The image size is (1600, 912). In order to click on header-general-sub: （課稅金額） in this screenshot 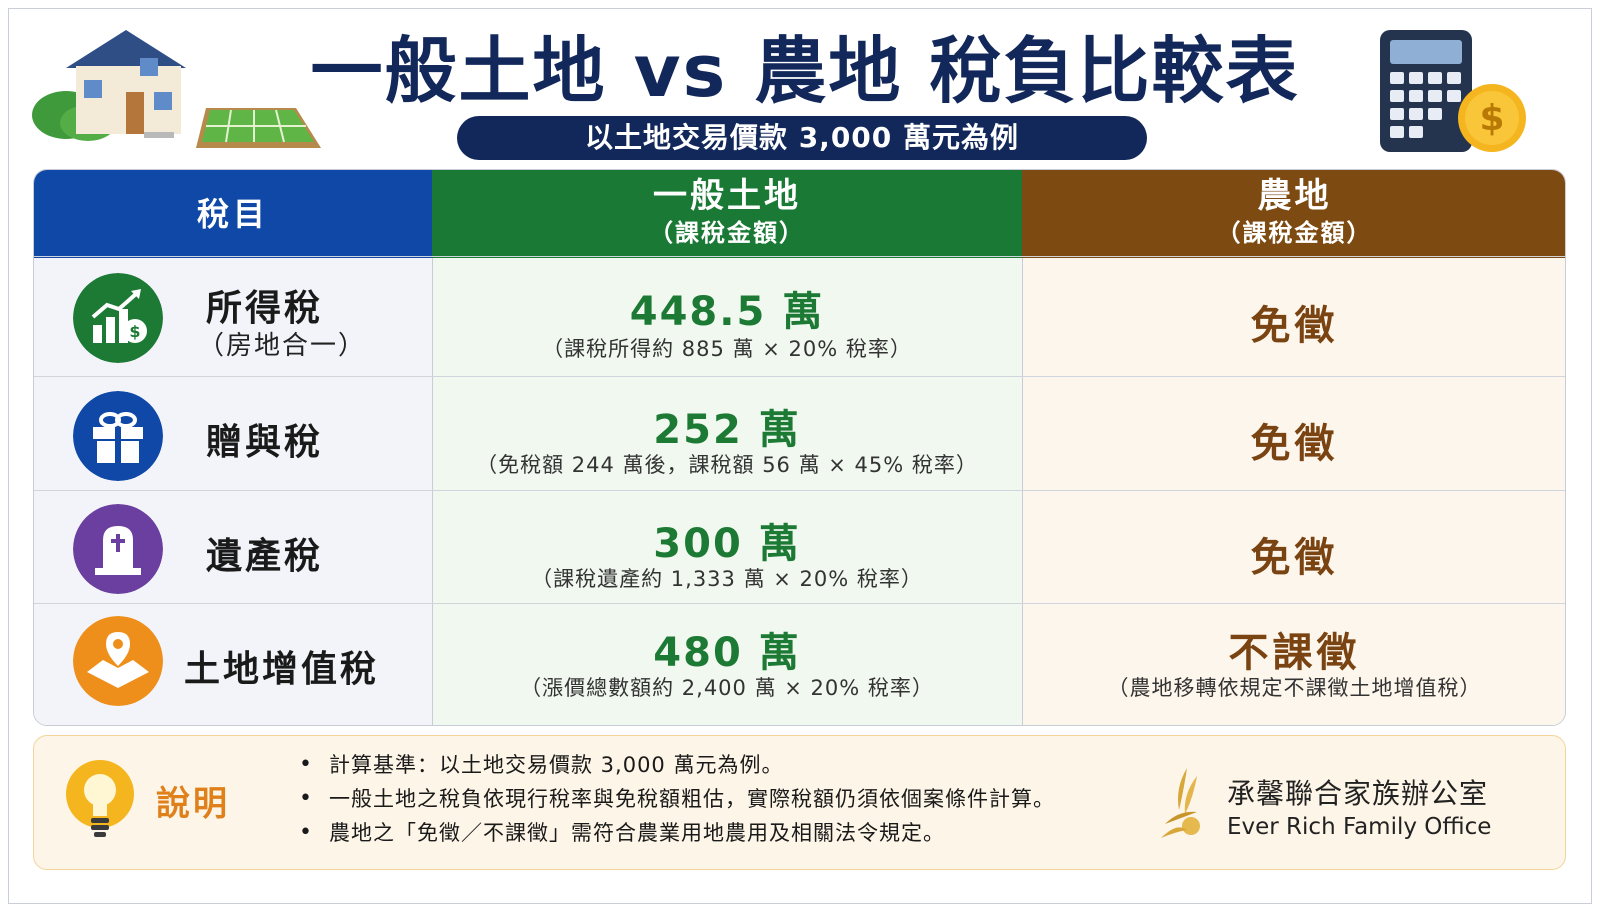, I will do `click(727, 233)`.